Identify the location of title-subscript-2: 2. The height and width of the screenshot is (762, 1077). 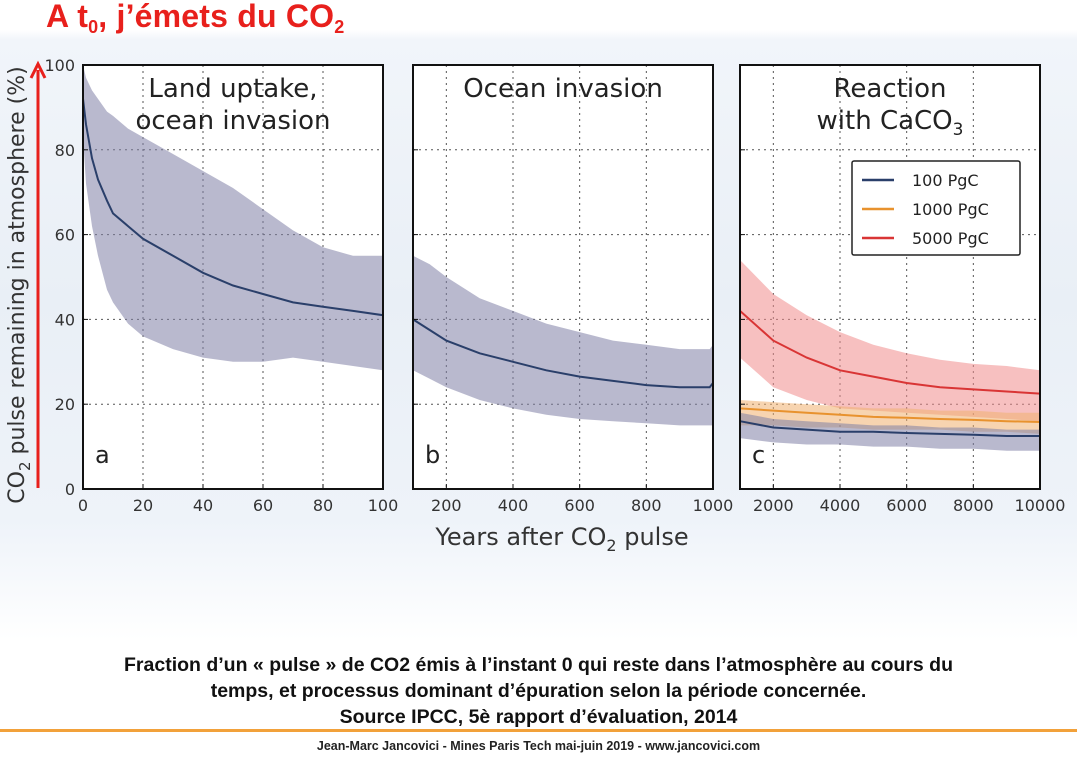
(339, 27).